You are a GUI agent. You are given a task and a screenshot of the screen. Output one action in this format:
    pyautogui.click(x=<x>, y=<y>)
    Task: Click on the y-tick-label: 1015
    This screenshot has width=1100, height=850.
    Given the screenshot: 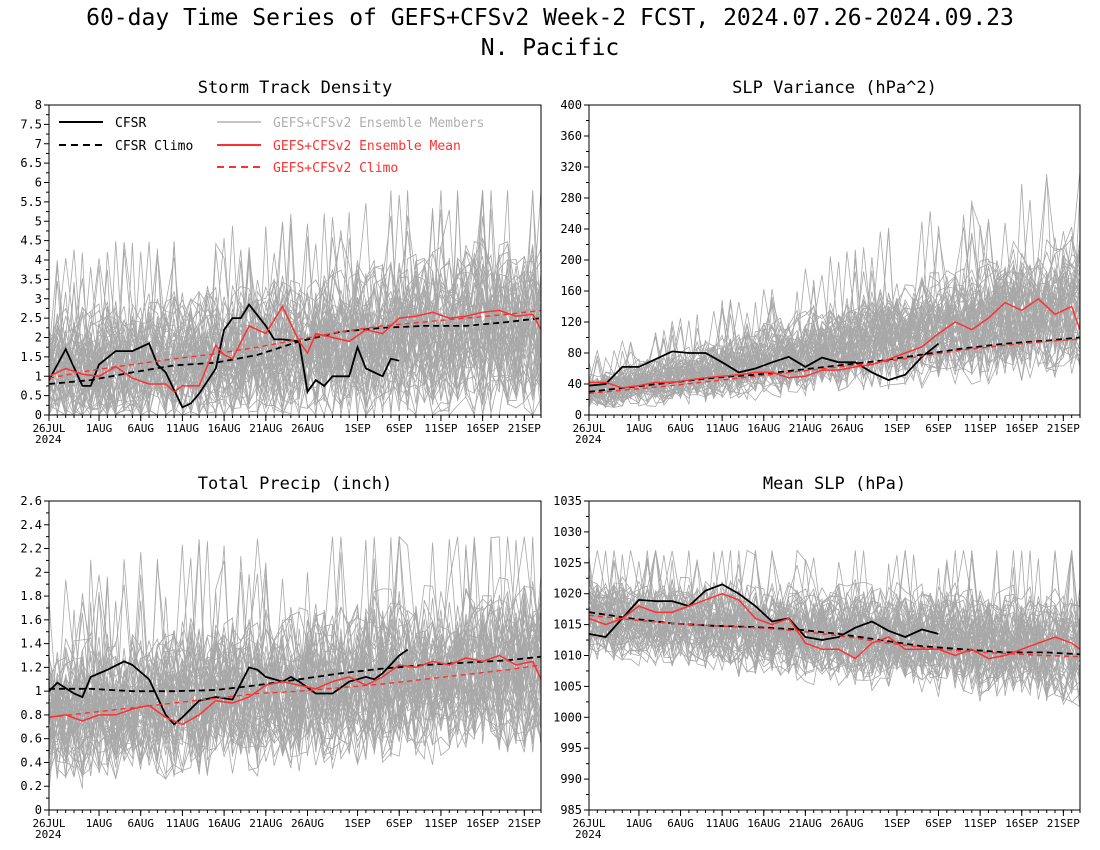 What is the action you would take?
    pyautogui.click(x=567, y=625)
    